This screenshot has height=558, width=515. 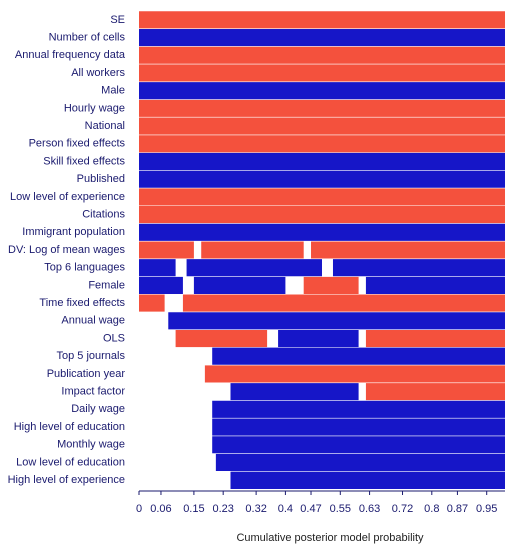 What do you see at coordinates (91, 445) in the screenshot?
I see `row-label: Monthly wage` at bounding box center [91, 445].